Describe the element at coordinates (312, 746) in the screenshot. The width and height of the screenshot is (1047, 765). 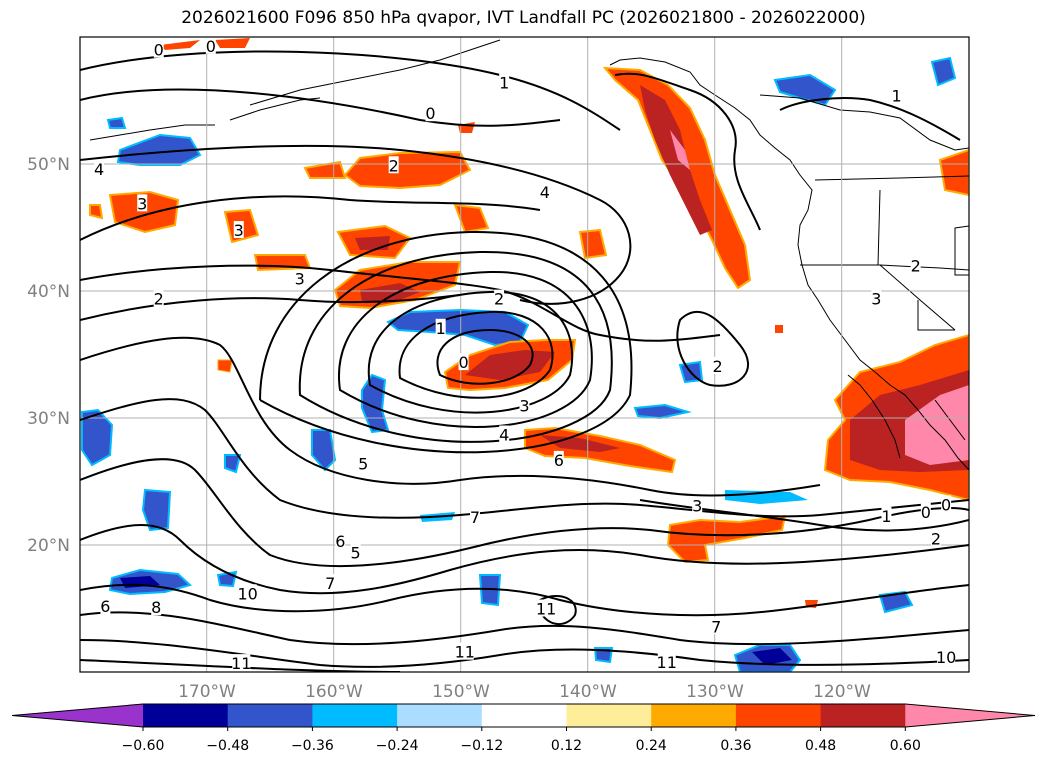
I see `colorbar-tick-label: −0.36` at that location.